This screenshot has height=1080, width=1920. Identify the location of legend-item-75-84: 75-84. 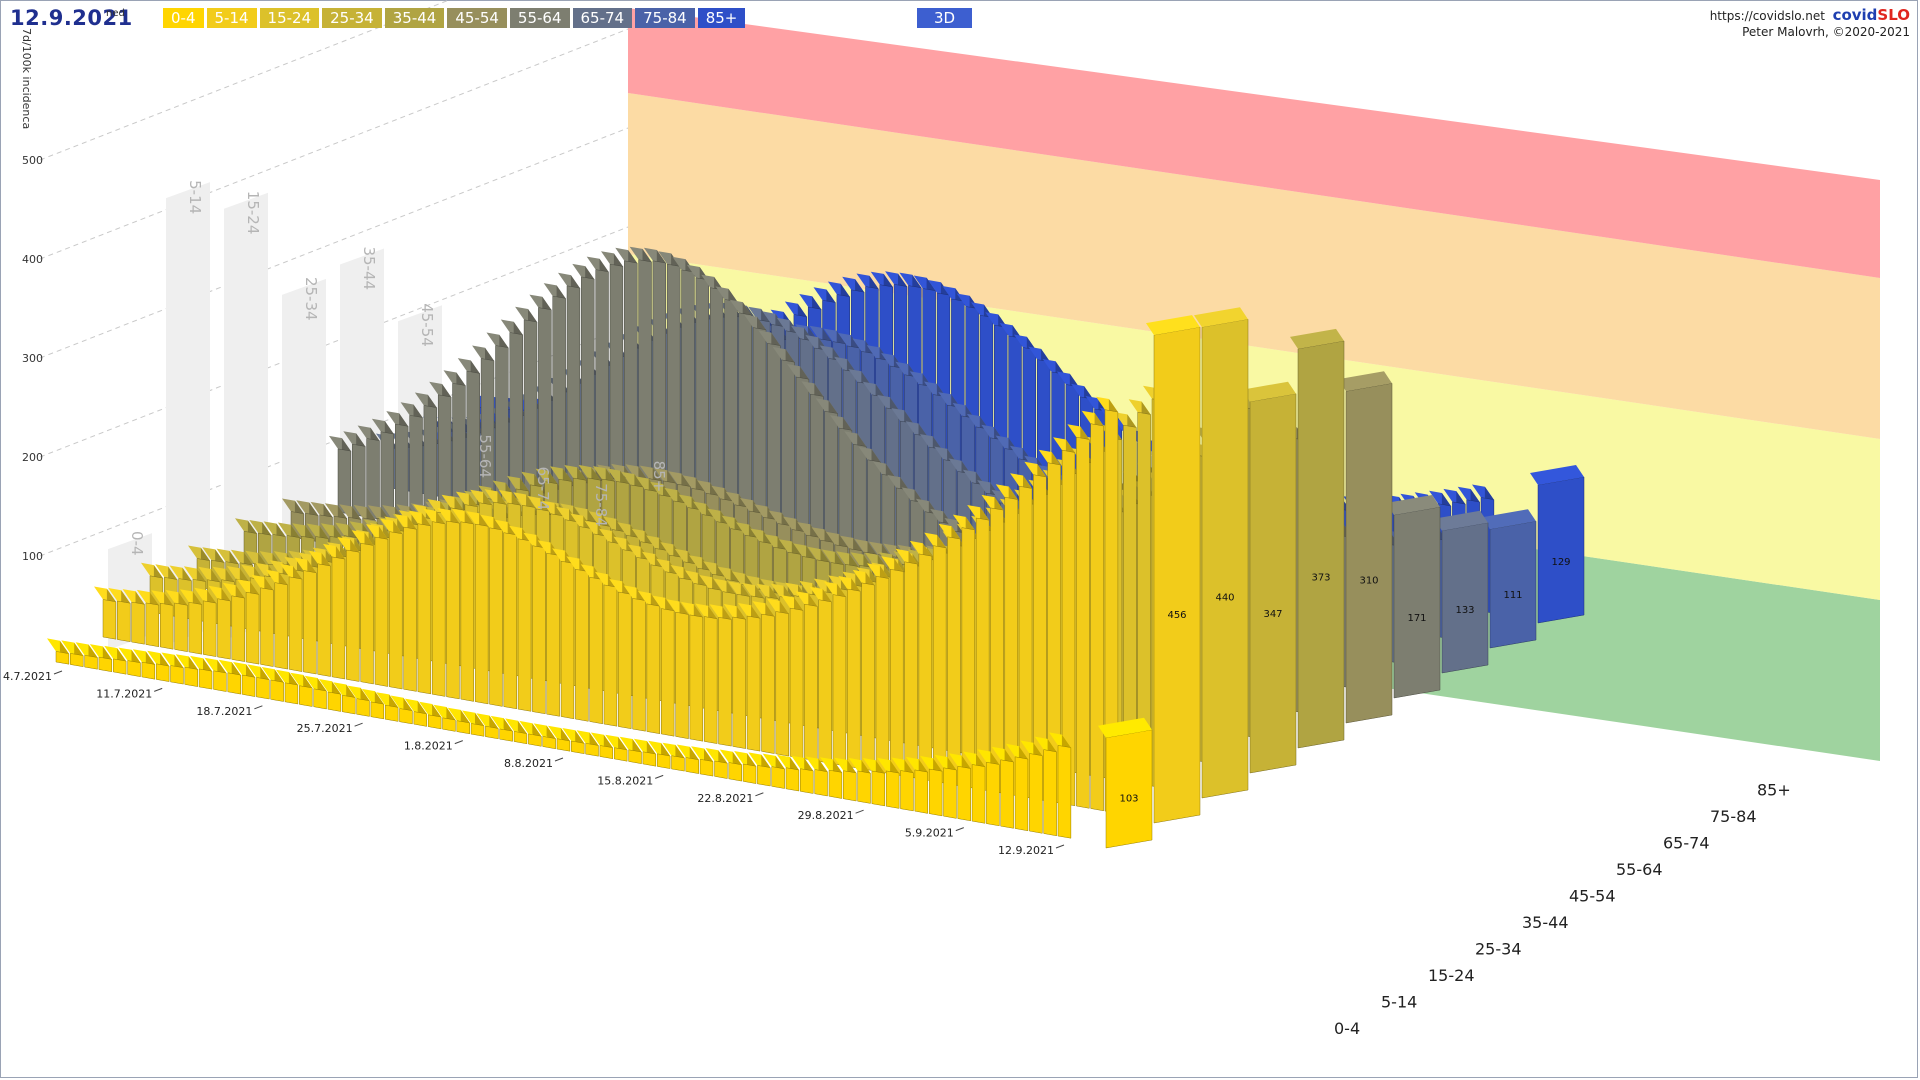
(665, 18).